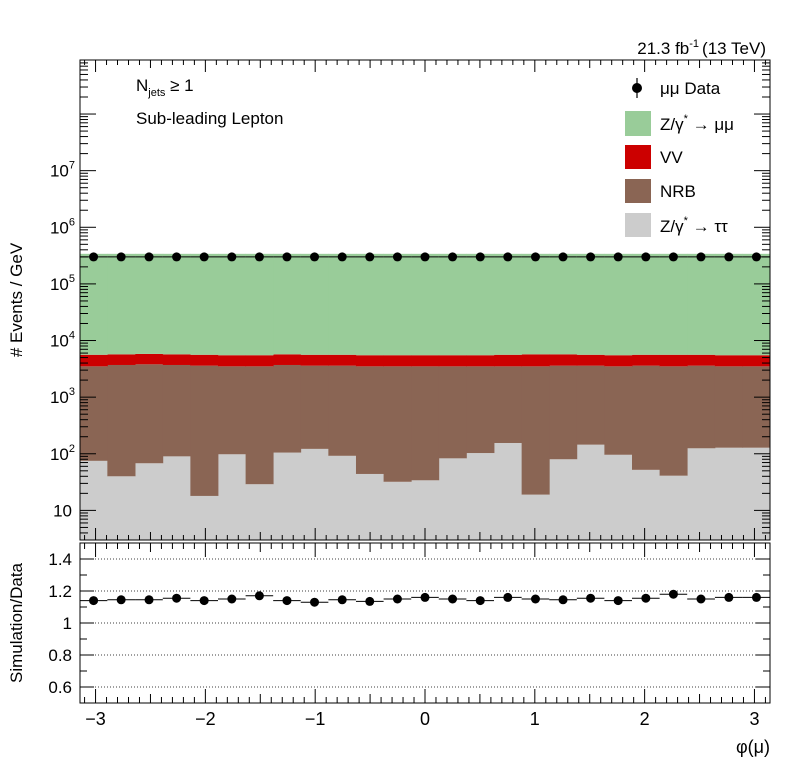 The height and width of the screenshot is (772, 796). I want to click on bar-s2-b0, so click(94, 360).